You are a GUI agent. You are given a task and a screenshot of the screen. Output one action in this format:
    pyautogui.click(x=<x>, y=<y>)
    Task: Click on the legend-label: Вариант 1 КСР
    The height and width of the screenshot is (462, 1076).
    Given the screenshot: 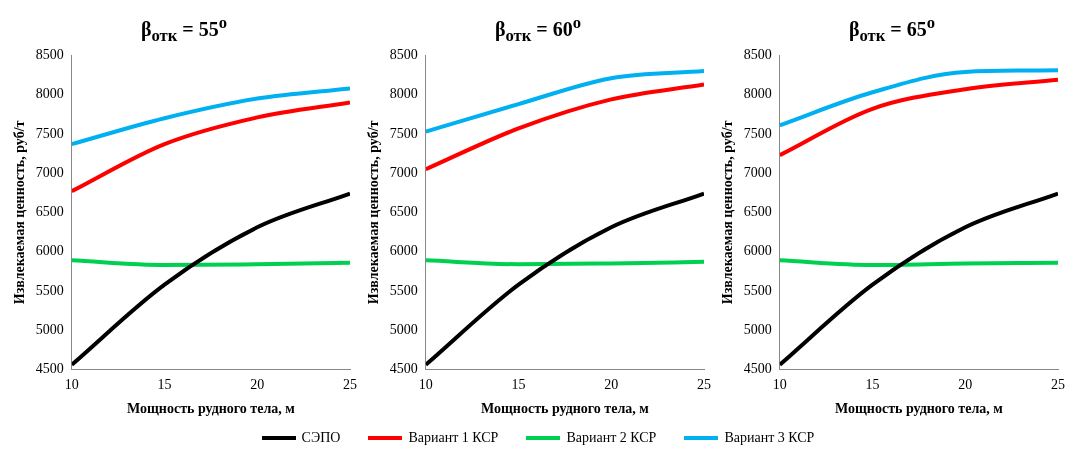 What is the action you would take?
    pyautogui.click(x=453, y=438)
    